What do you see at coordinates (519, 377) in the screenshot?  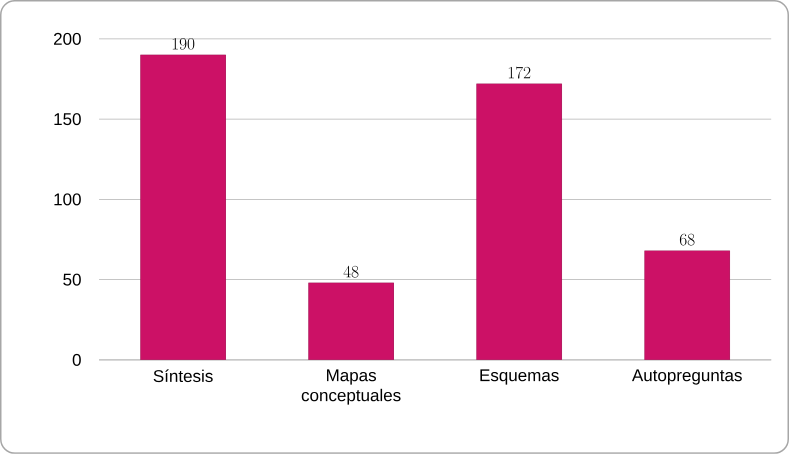 I see `x-tick-label: Esquemas` at bounding box center [519, 377].